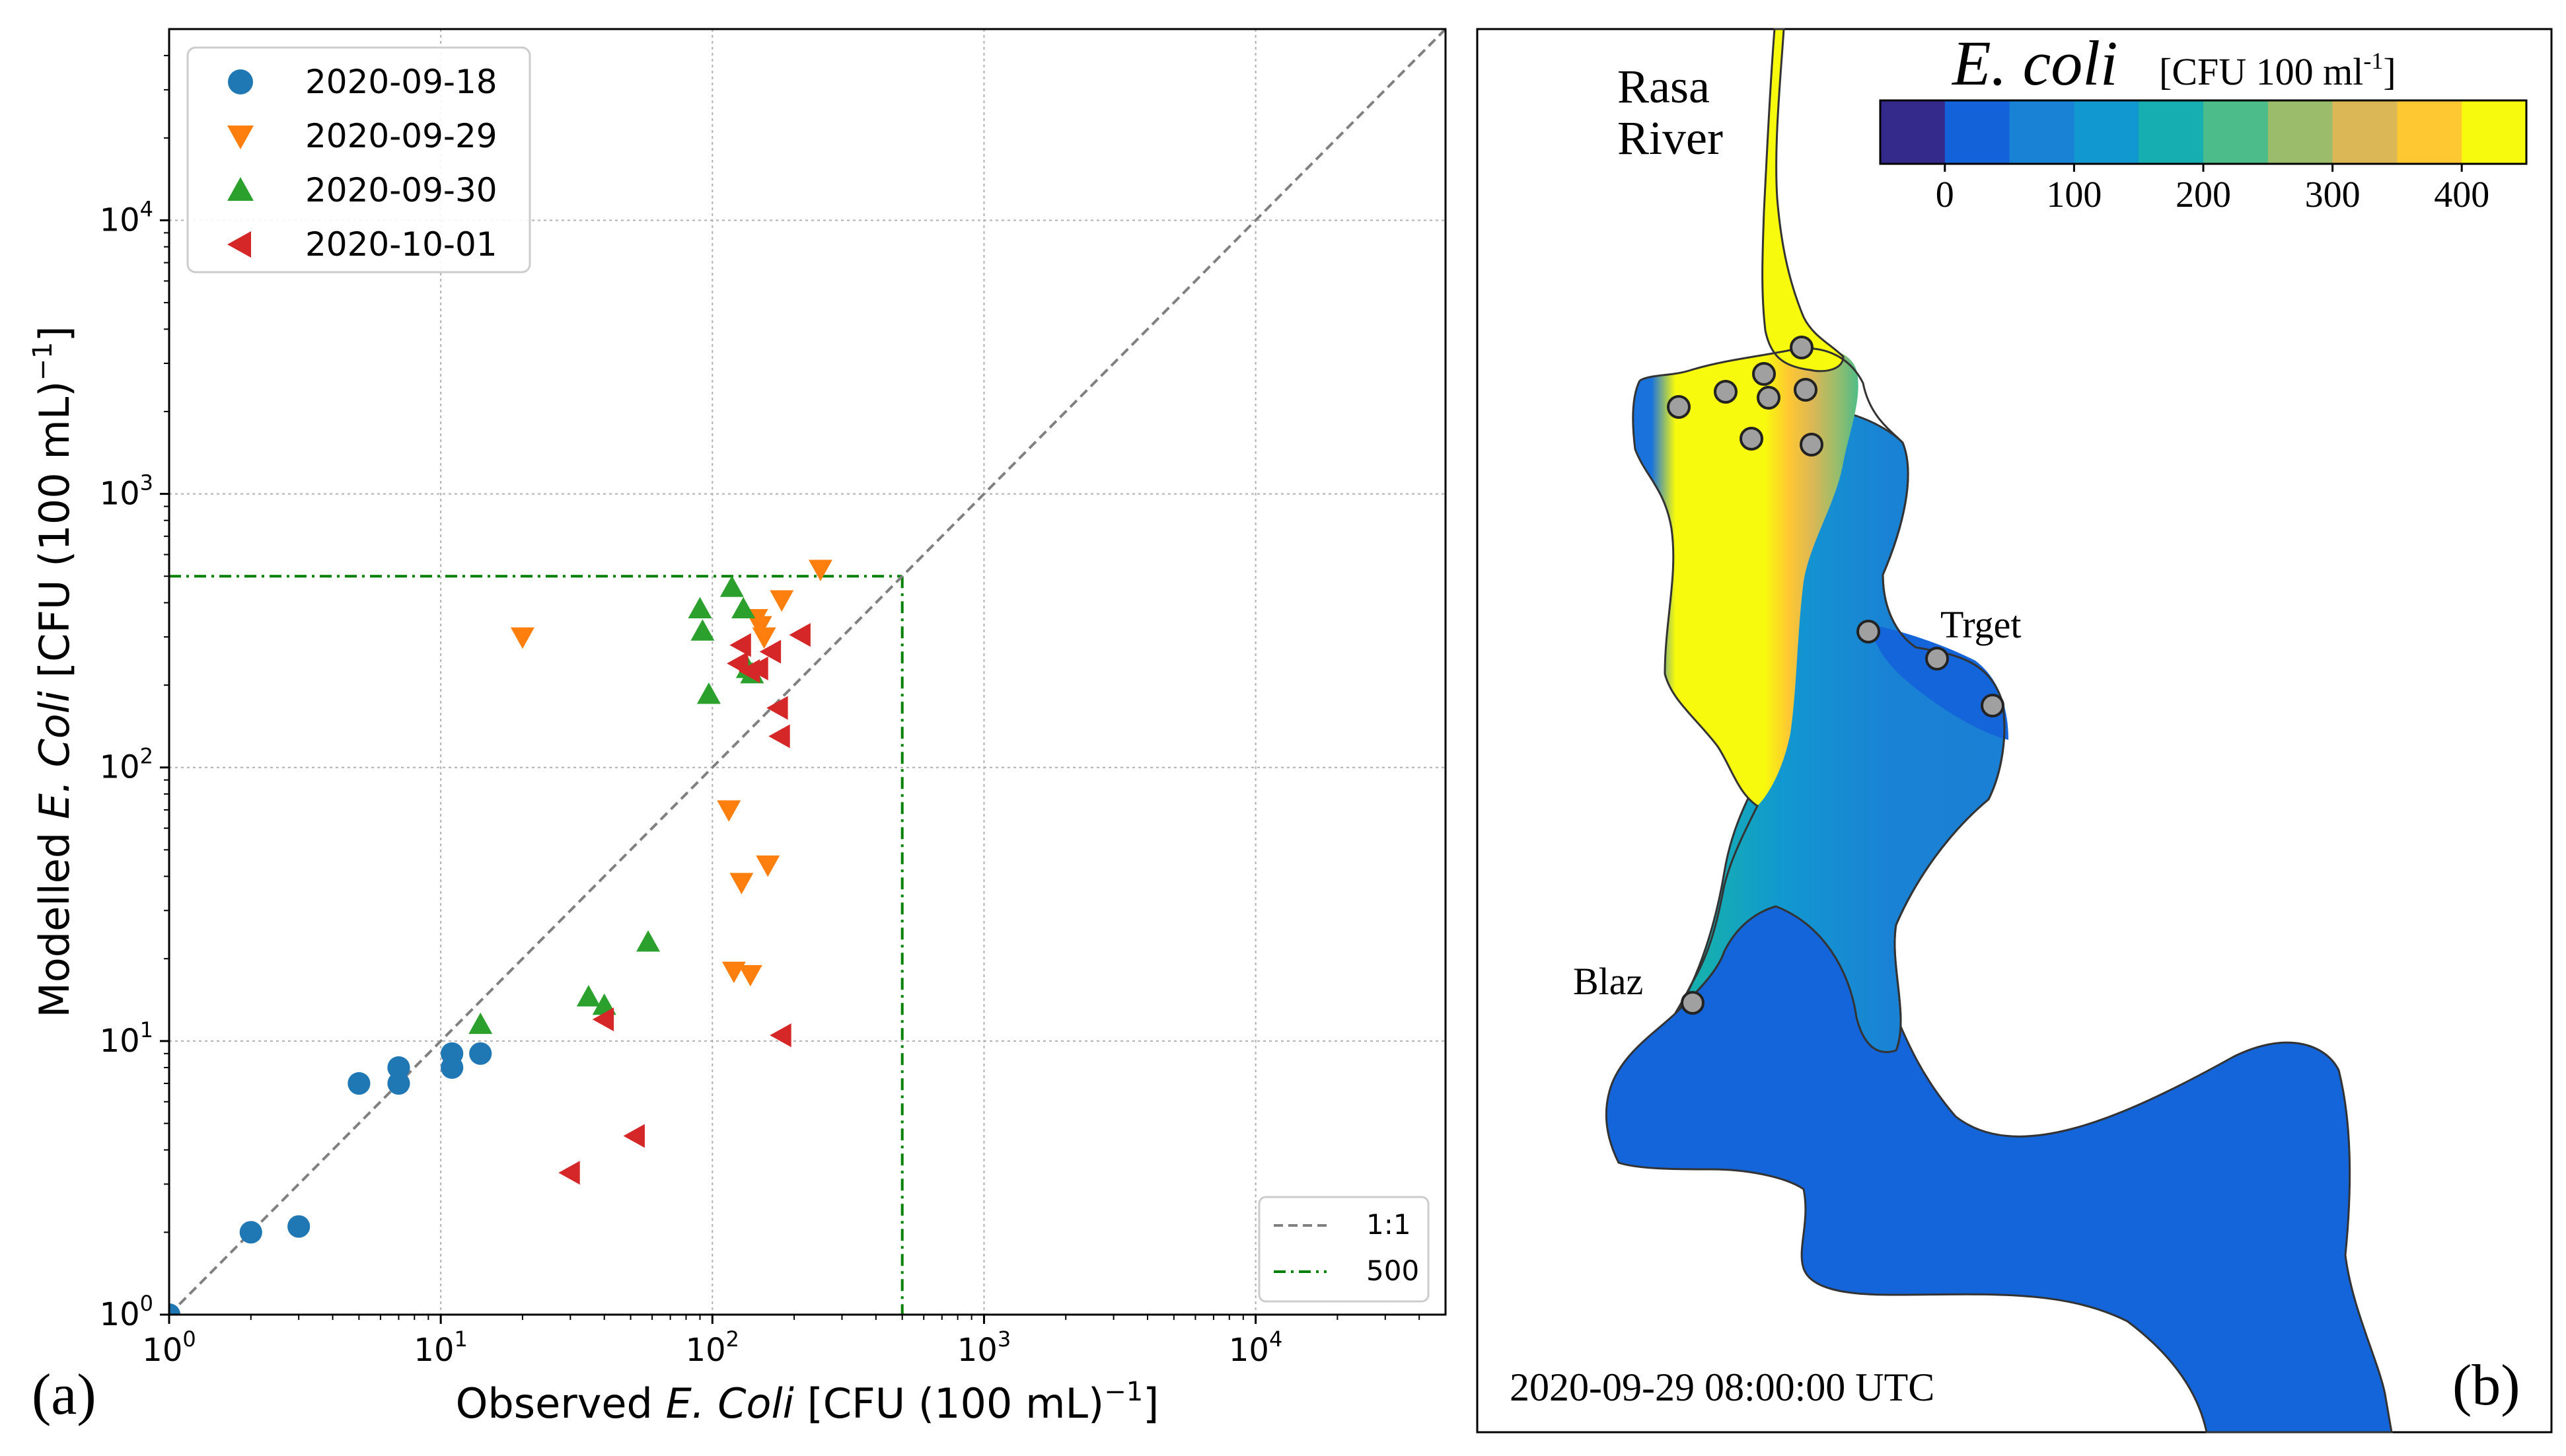 The height and width of the screenshot is (1456, 2566). Describe the element at coordinates (1981, 624) in the screenshot. I see `station-label-trget: Trget` at that location.